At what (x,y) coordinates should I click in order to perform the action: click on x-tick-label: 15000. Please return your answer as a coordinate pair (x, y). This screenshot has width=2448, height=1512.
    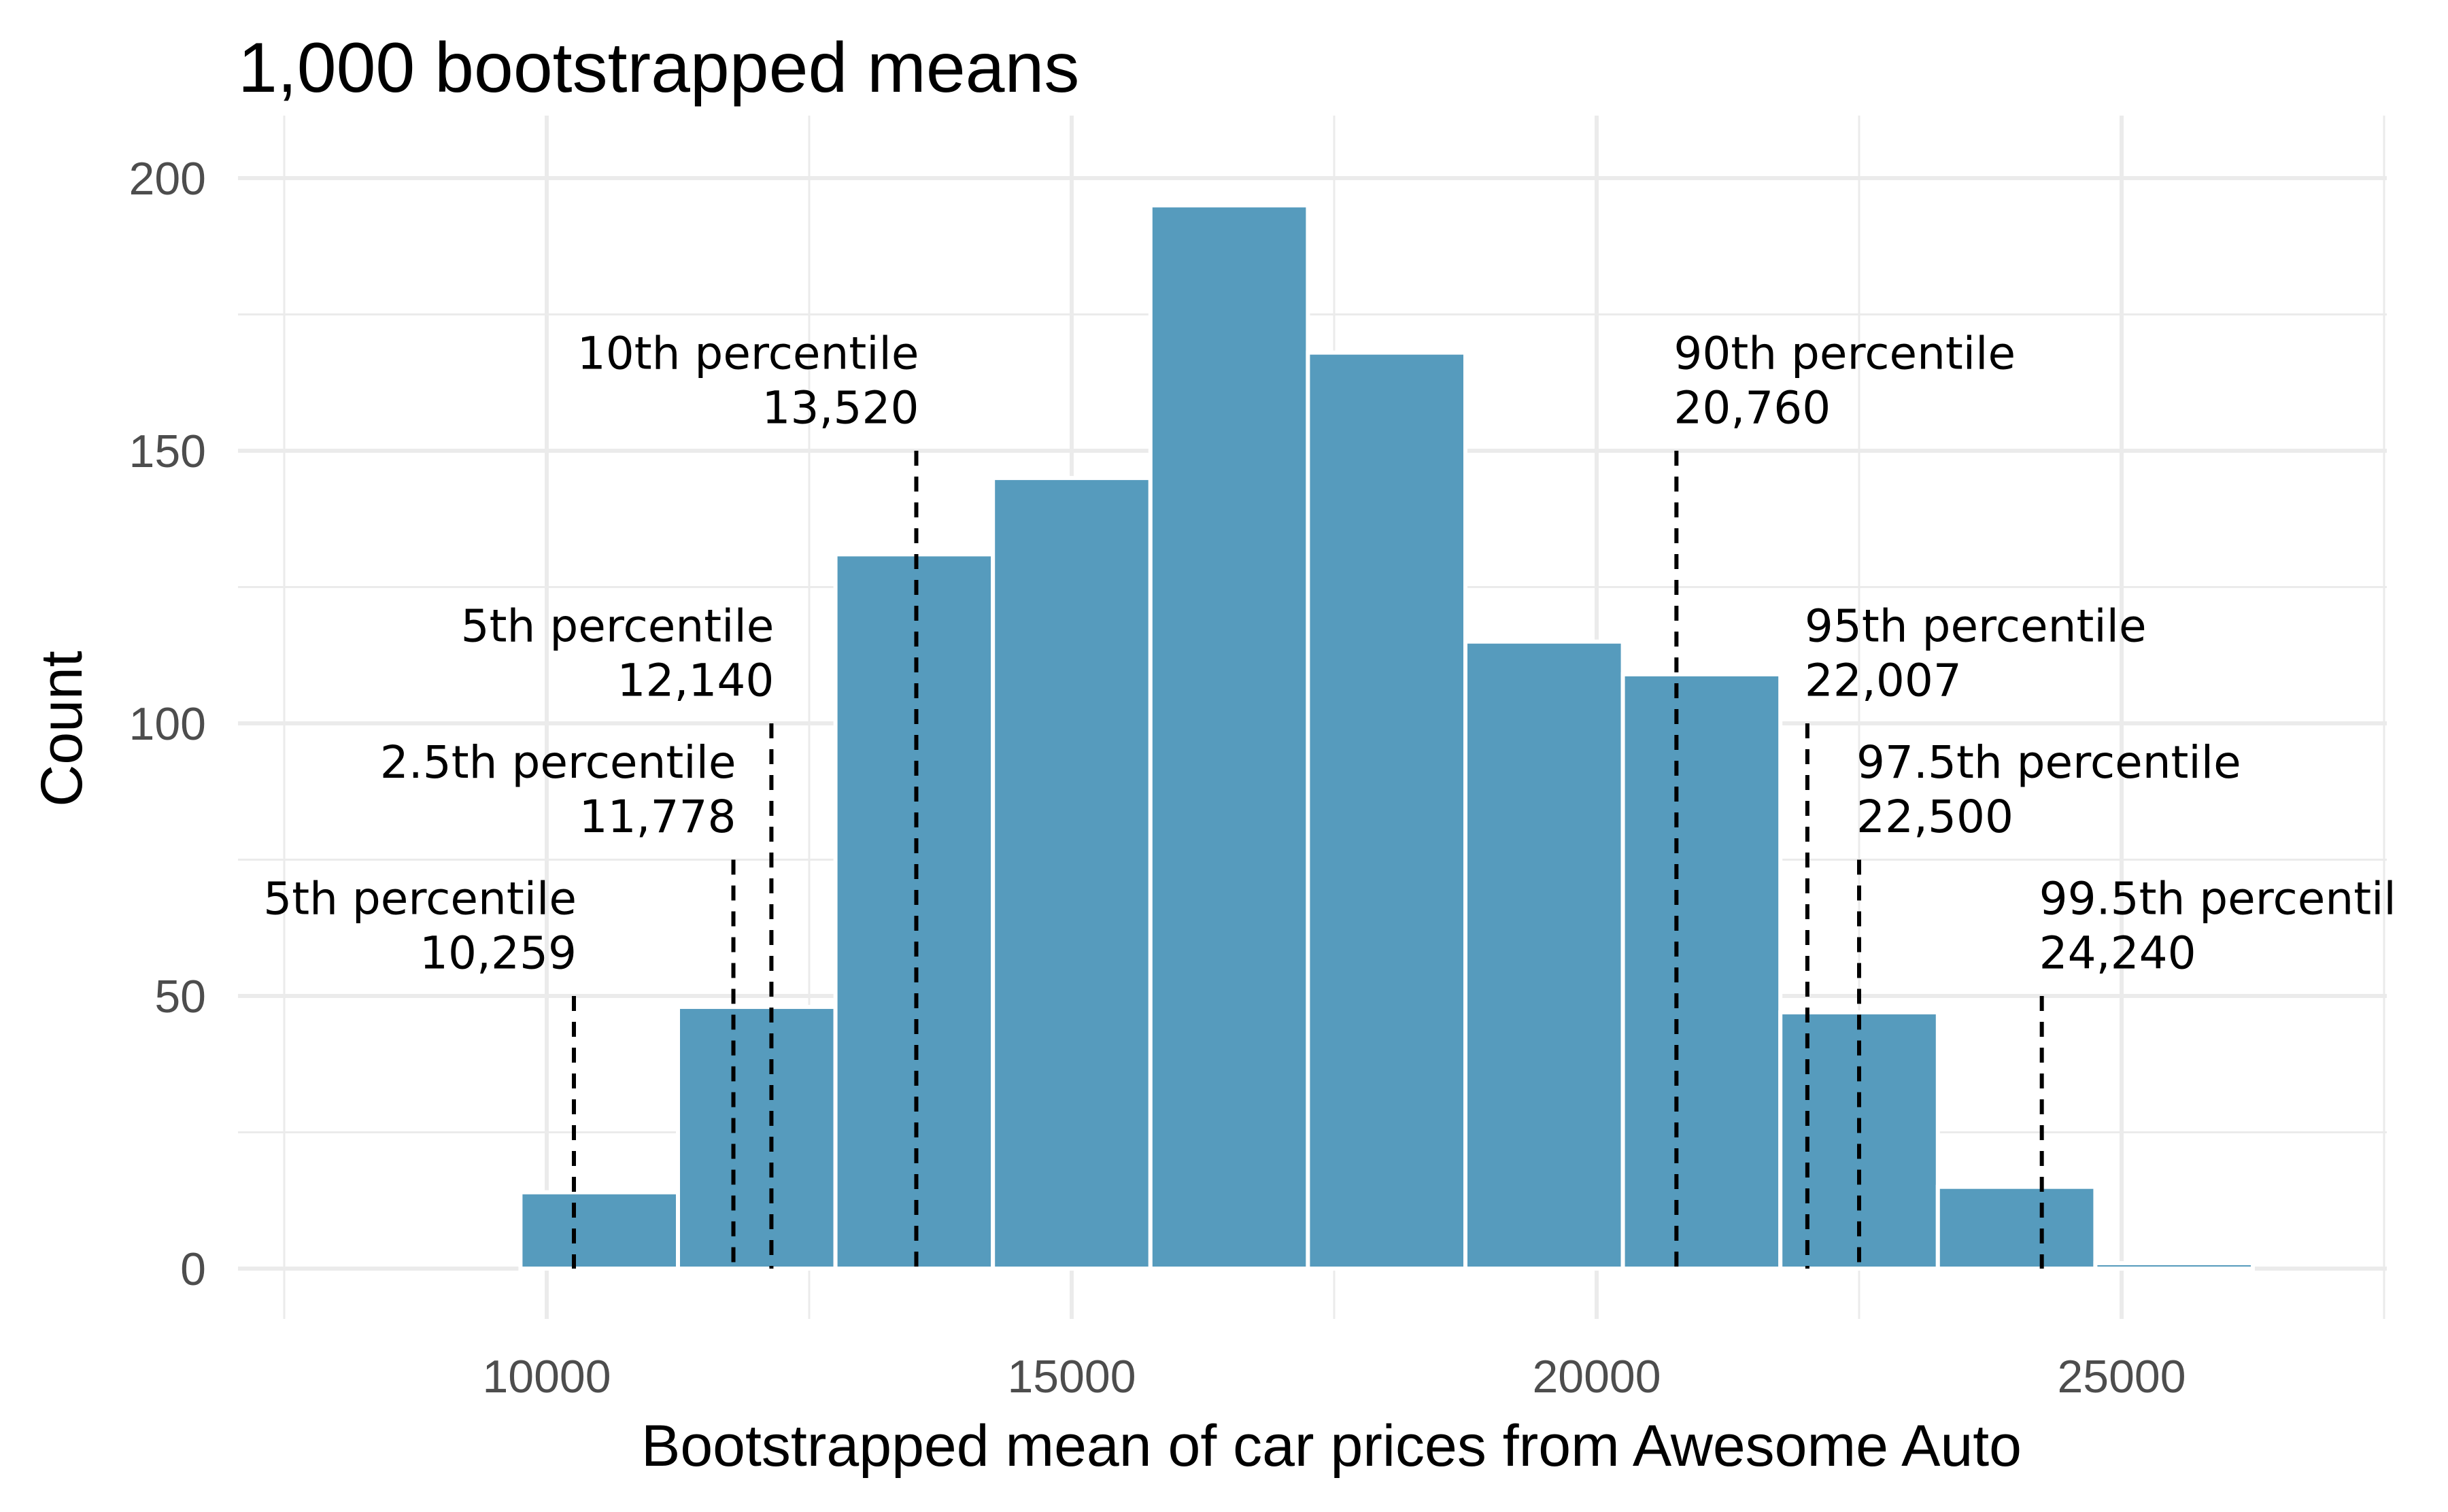
    Looking at the image, I should click on (1071, 1377).